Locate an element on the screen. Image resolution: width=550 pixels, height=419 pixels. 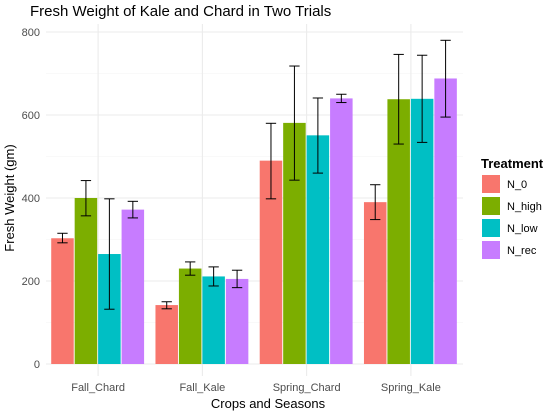
x-tick-label: Spring_Kale is located at coordinates (411, 388).